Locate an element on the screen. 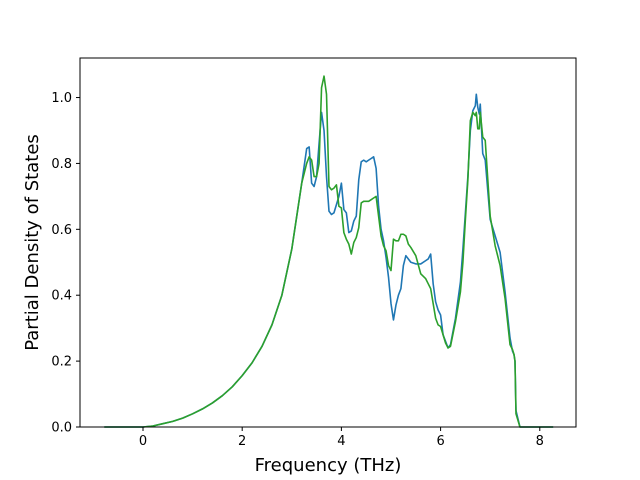 Image resolution: width=640 pixels, height=480 pixels. y-axis-ticks: 0.0 0.2 0.4 0.6 0.8 1.0 is located at coordinates (65, 263).